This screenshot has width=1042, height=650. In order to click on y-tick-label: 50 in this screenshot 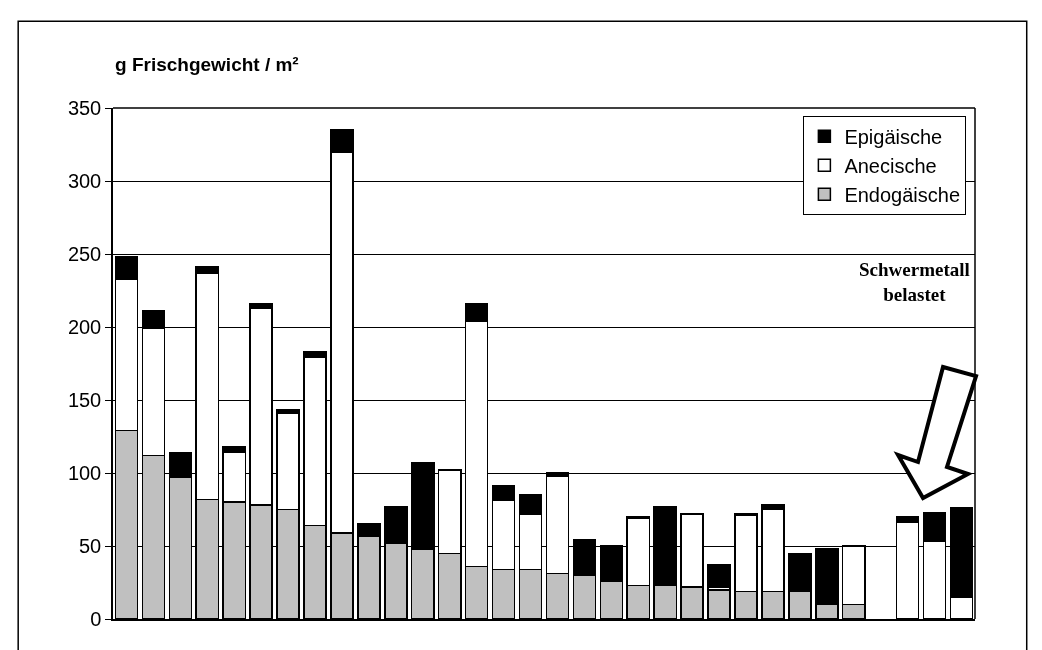, I will do `click(90, 546)`.